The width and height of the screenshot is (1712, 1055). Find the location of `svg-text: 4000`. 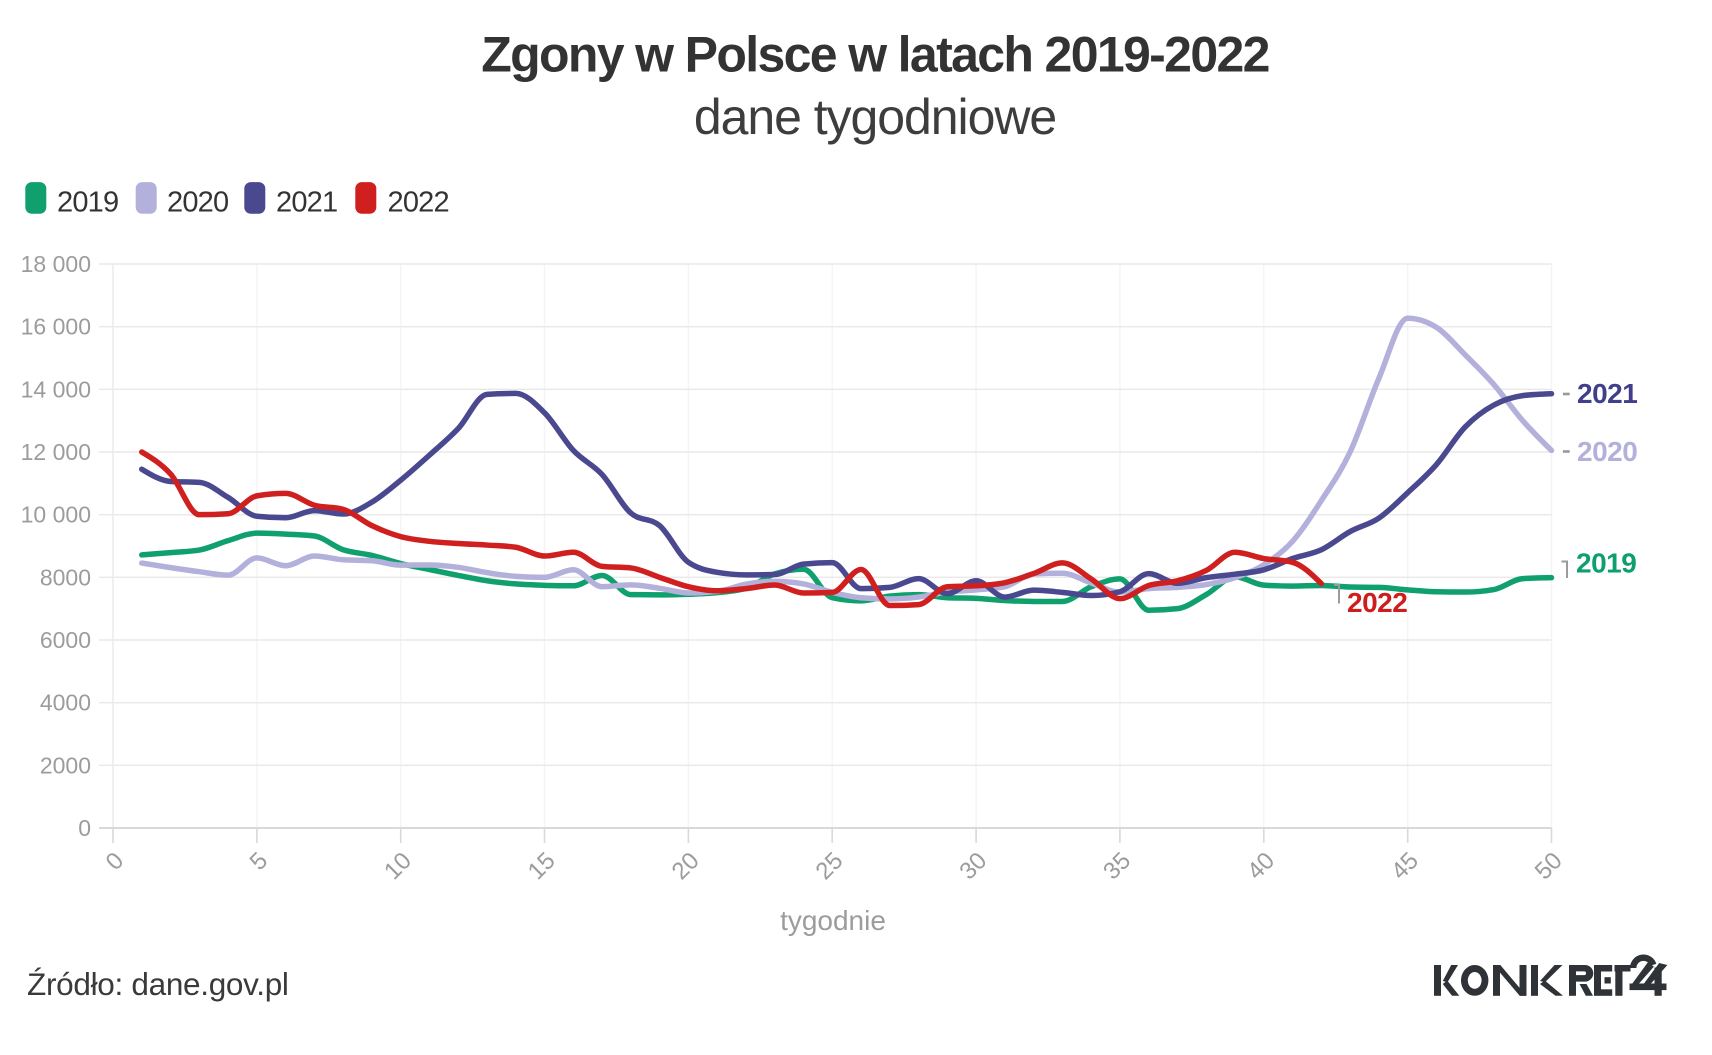

svg-text: 4000 is located at coordinates (65, 703).